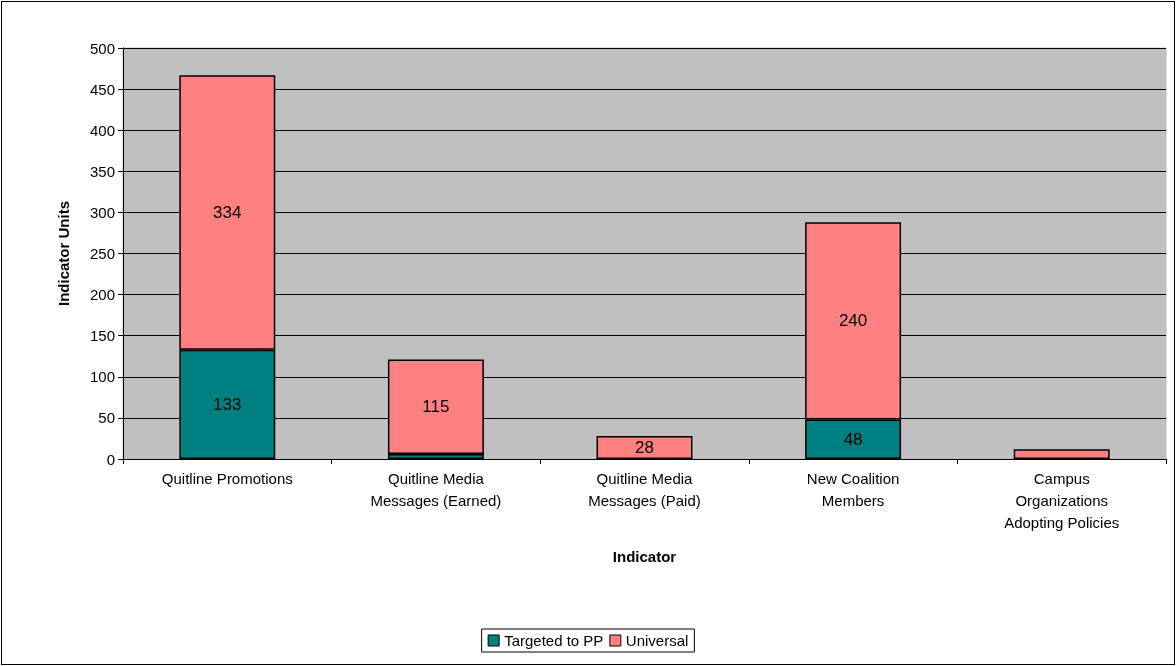  Describe the element at coordinates (102, 336) in the screenshot. I see `y-tick-label: 150` at that location.